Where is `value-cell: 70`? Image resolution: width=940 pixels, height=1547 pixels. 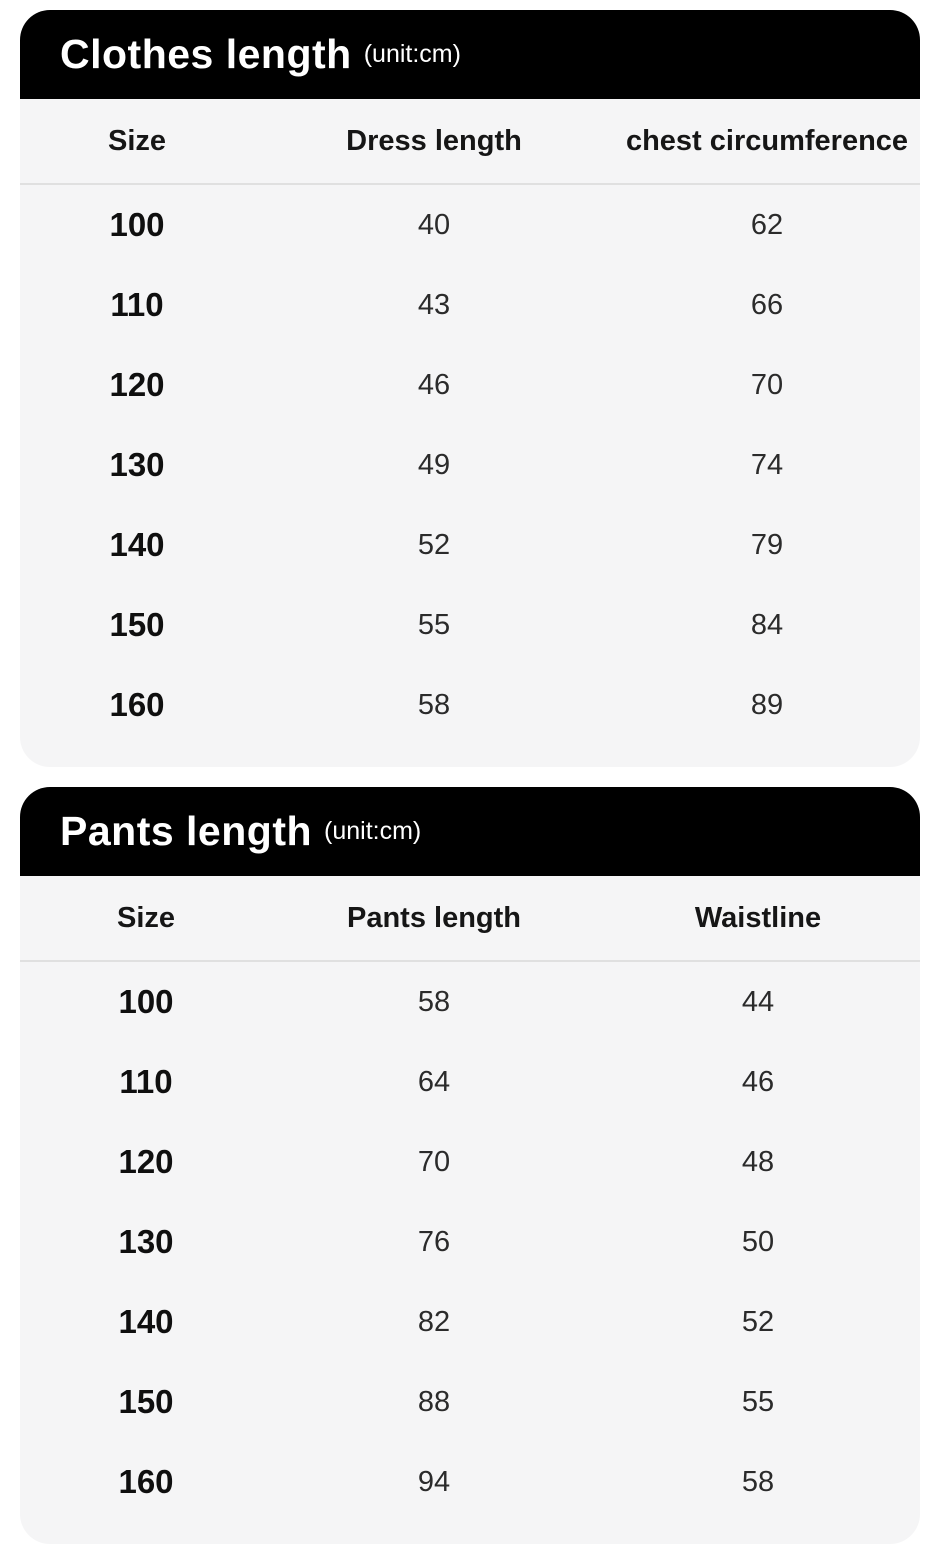
value-cell: 70 is located at coordinates (767, 385).